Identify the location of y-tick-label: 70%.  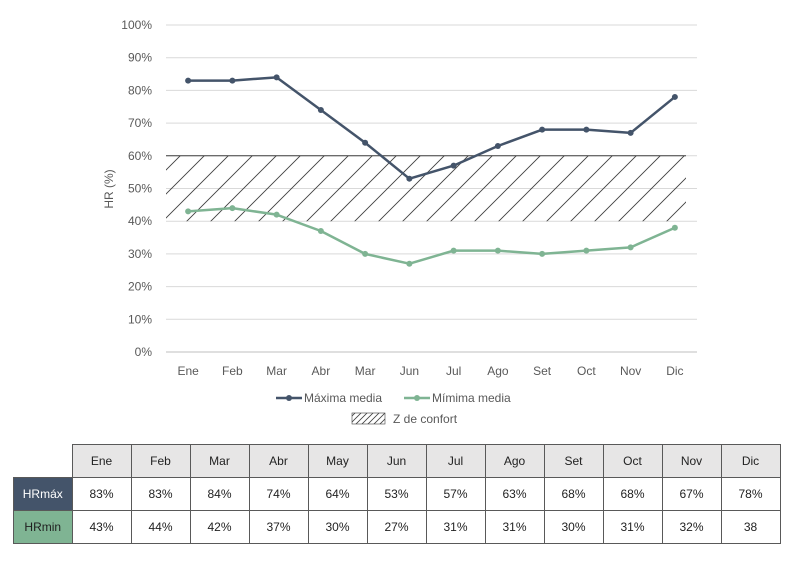
(140, 123).